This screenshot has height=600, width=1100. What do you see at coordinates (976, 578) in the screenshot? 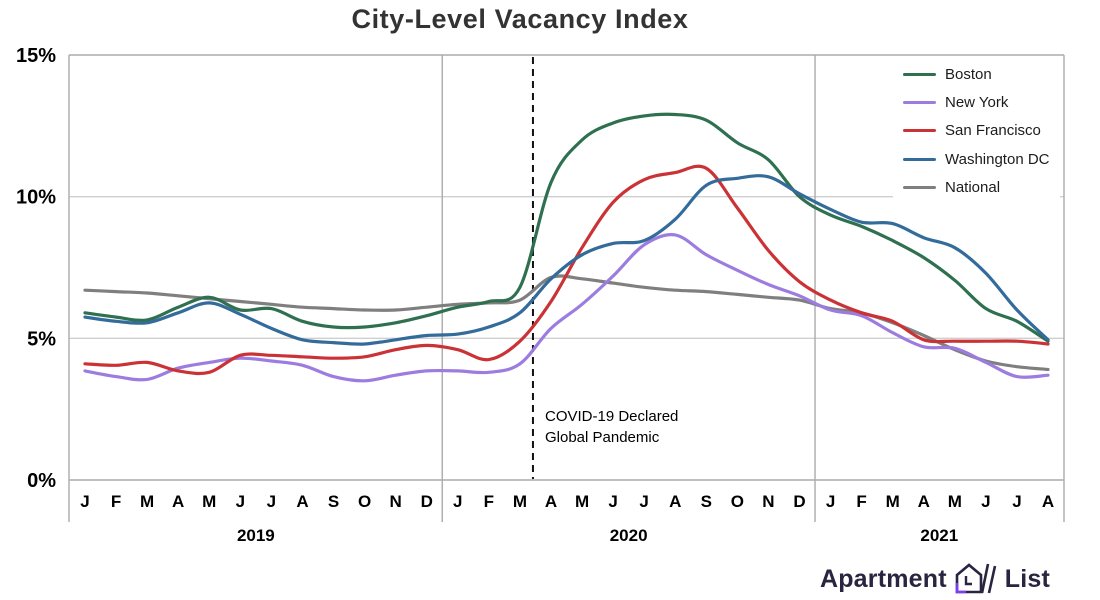
I see `apartment-list-house-icon` at bounding box center [976, 578].